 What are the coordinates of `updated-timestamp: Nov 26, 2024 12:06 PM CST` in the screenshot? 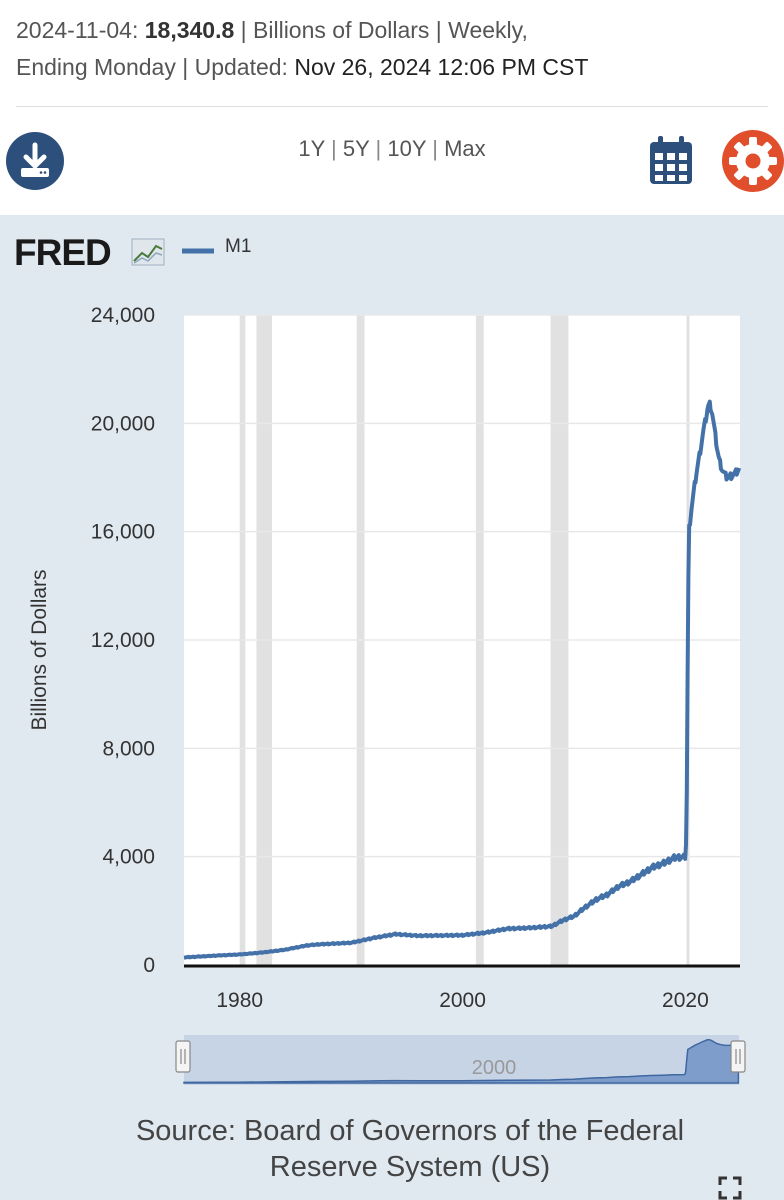 It's located at (441, 67).